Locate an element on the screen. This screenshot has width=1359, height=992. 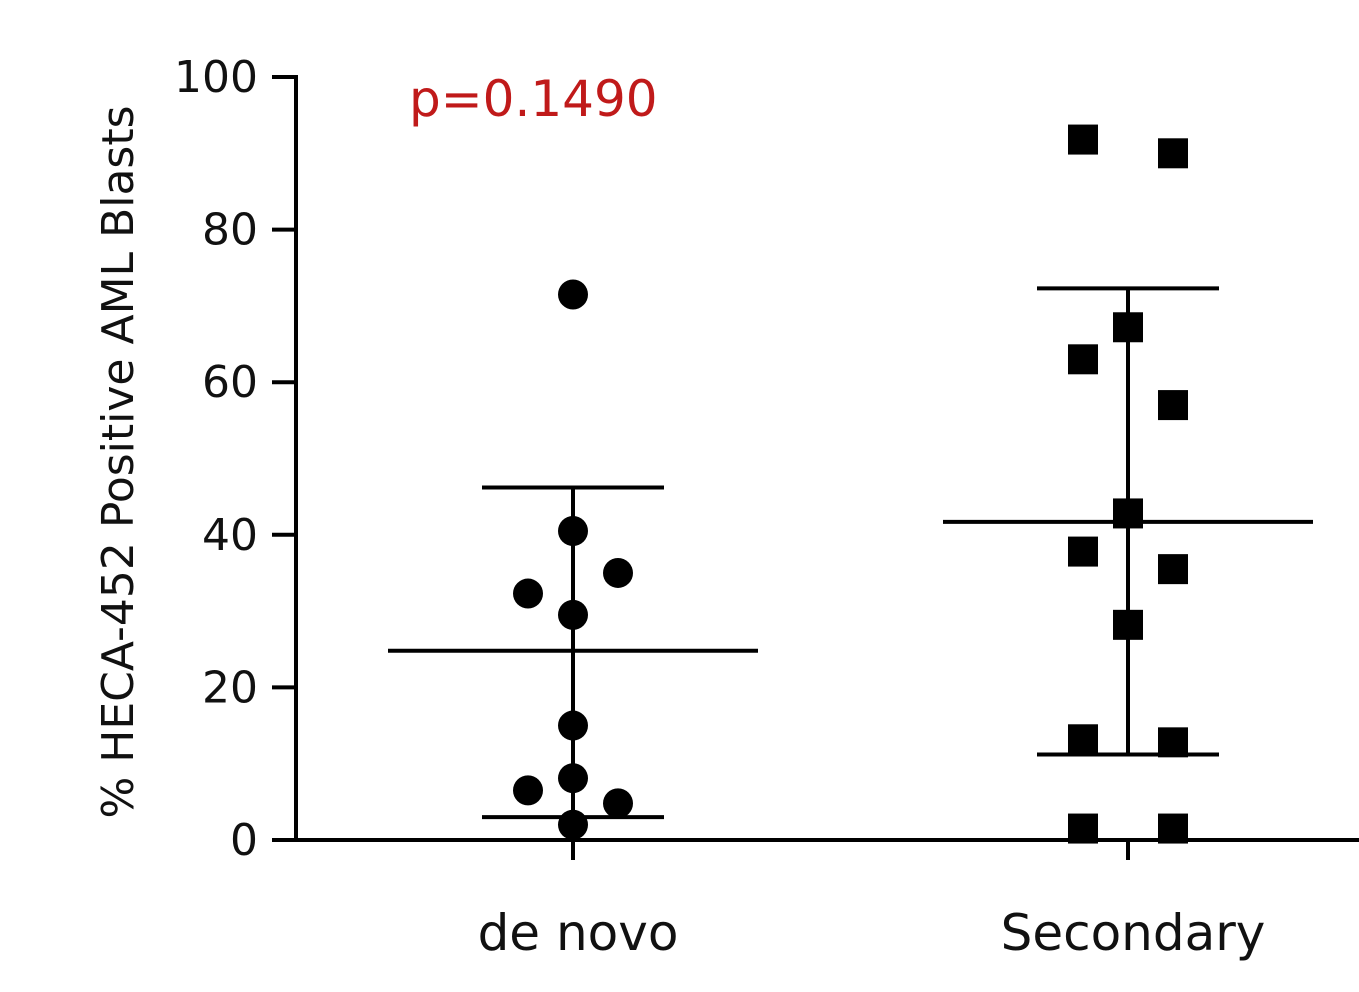
x-tick-label: de novo is located at coordinates (578, 933).